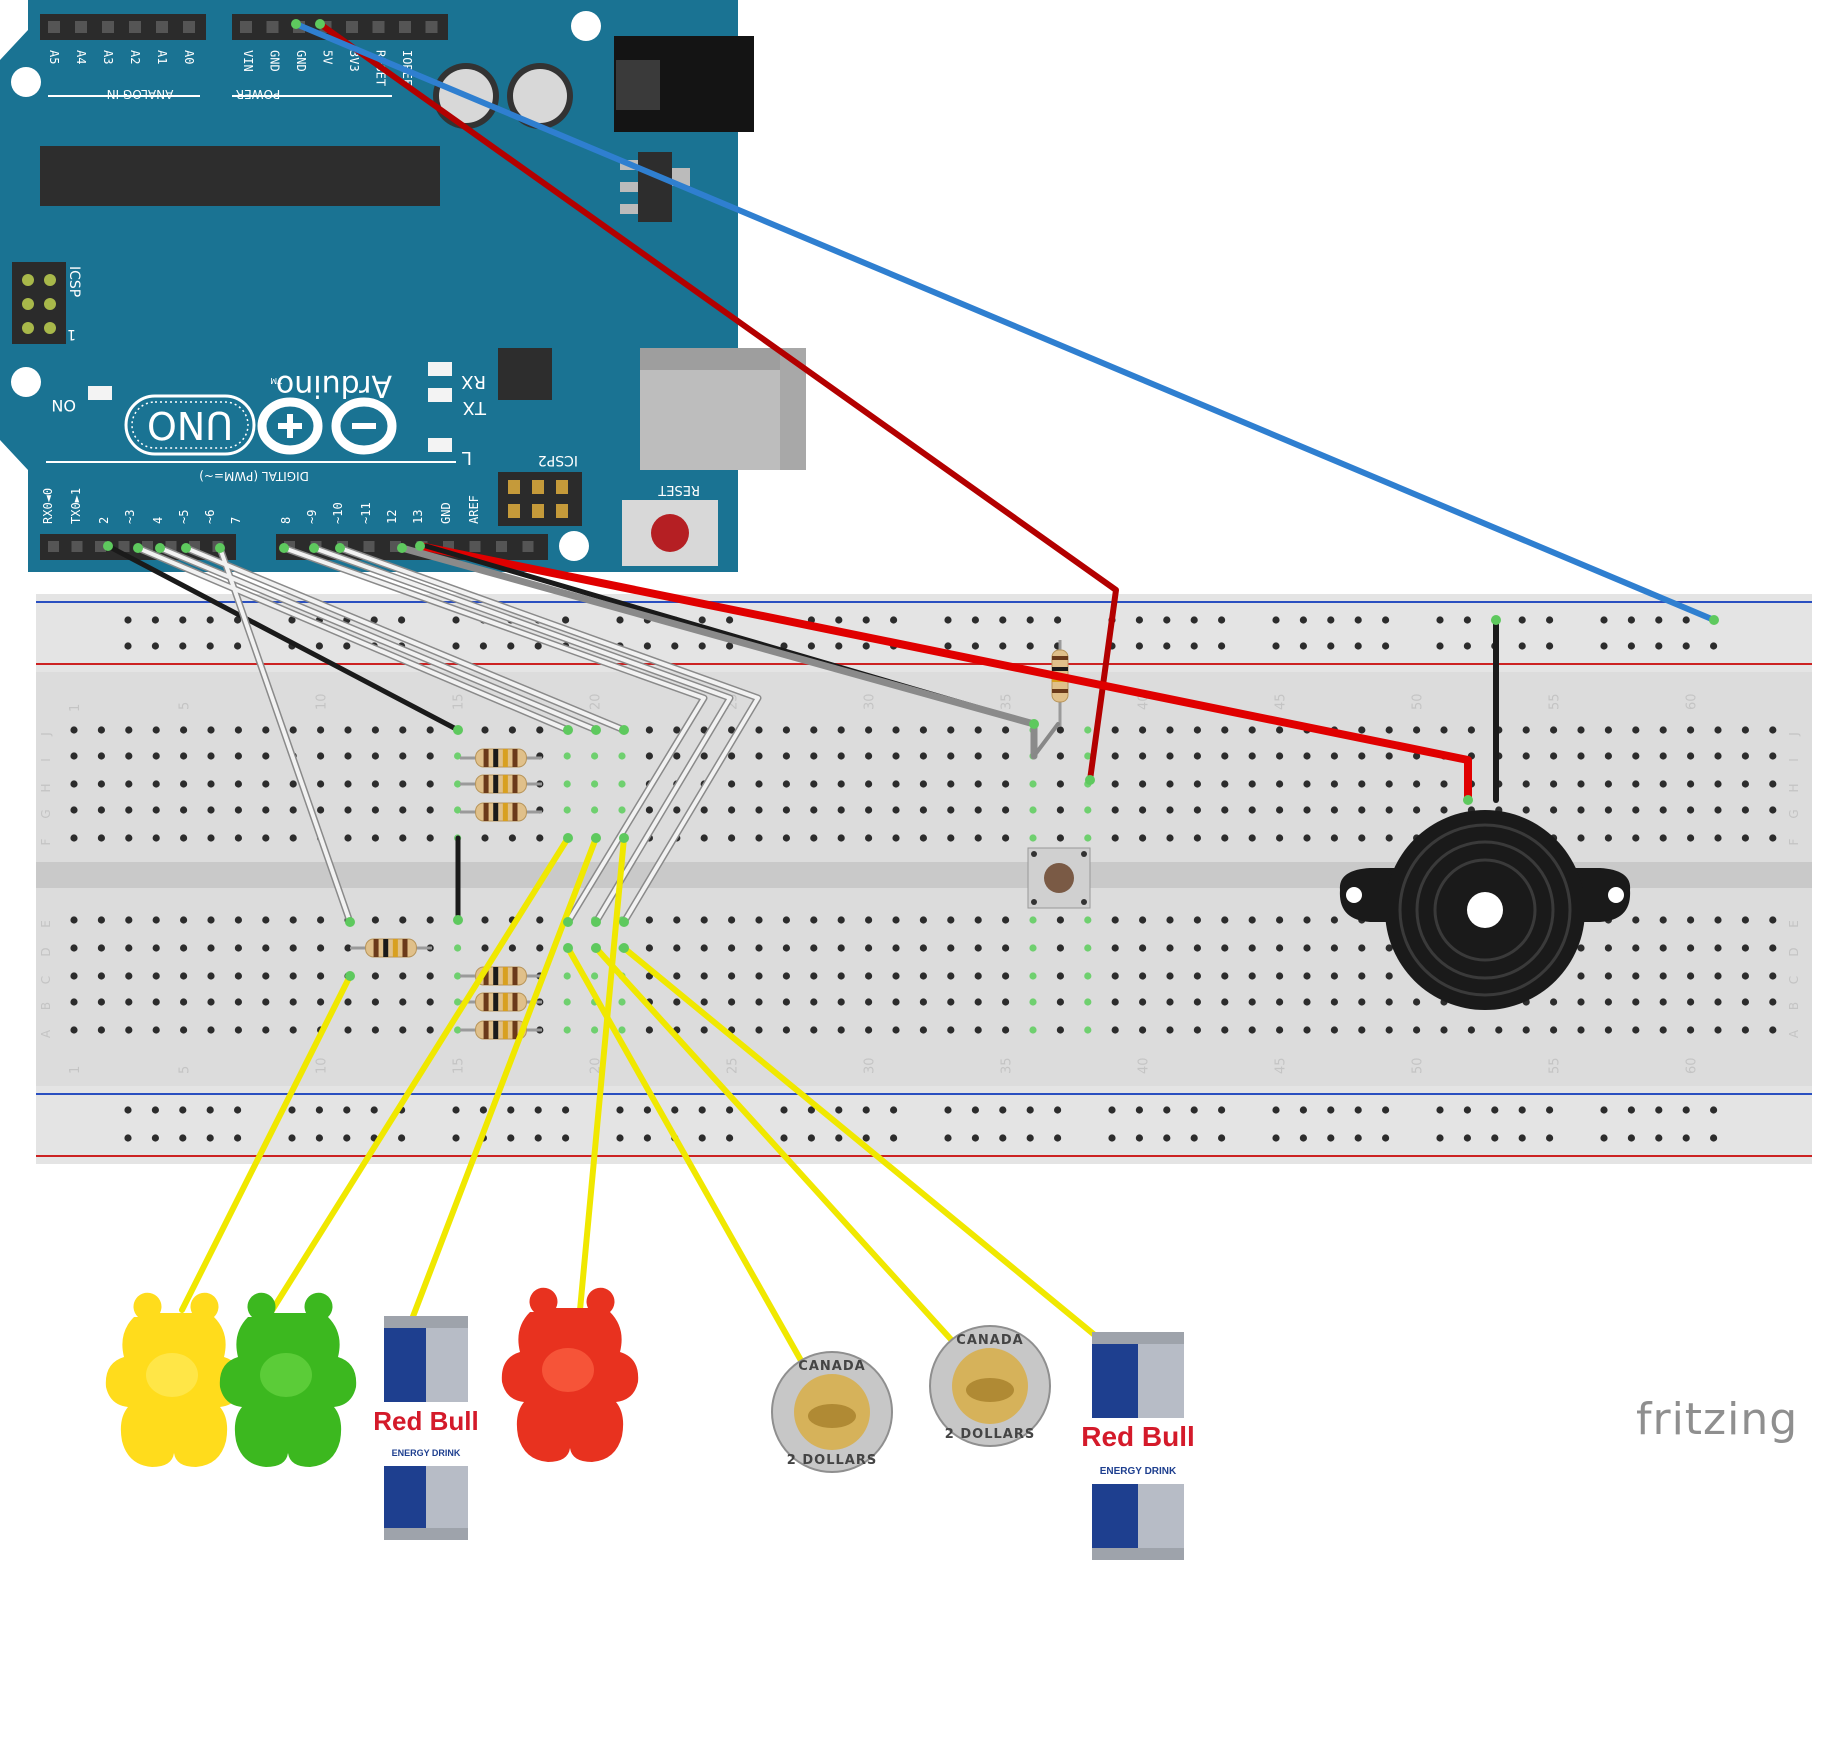 This screenshot has width=1844, height=1752. What do you see at coordinates (46, 924) in the screenshot?
I see `row-letter: E` at bounding box center [46, 924].